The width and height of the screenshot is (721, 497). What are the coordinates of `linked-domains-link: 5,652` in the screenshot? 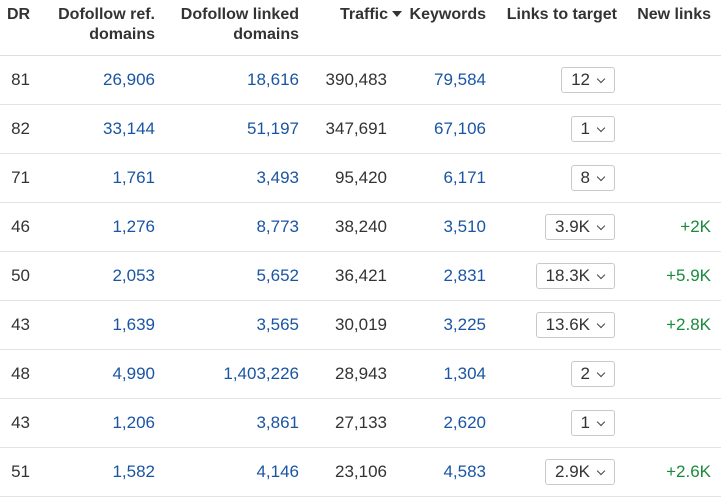 It's located at (277, 275).